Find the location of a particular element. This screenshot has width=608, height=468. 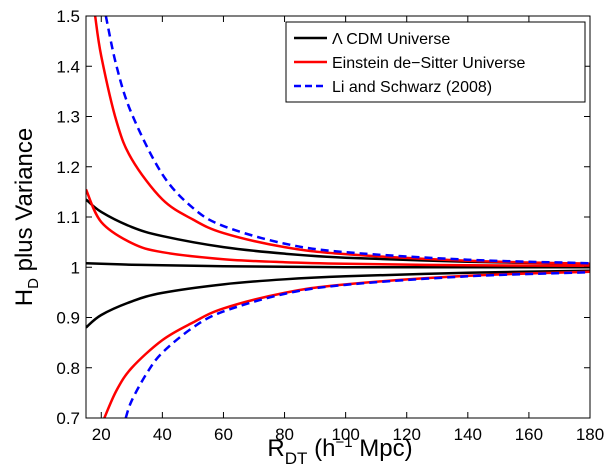

x-axis-title-sub: DT is located at coordinates (296, 458).